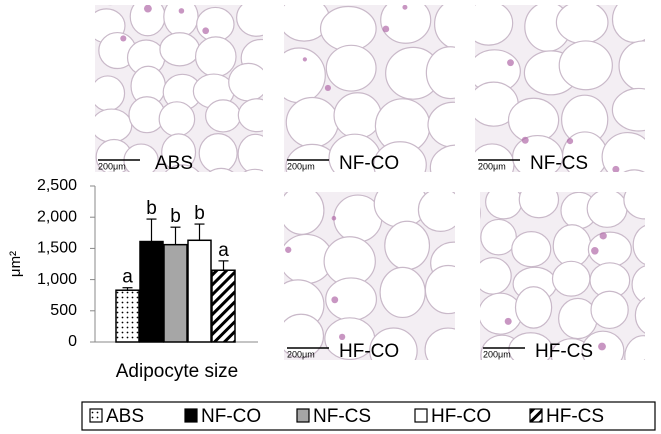 This screenshot has height=434, width=661. Describe the element at coordinates (564, 351) in the screenshot. I see `panel-label: HF-CS` at that location.